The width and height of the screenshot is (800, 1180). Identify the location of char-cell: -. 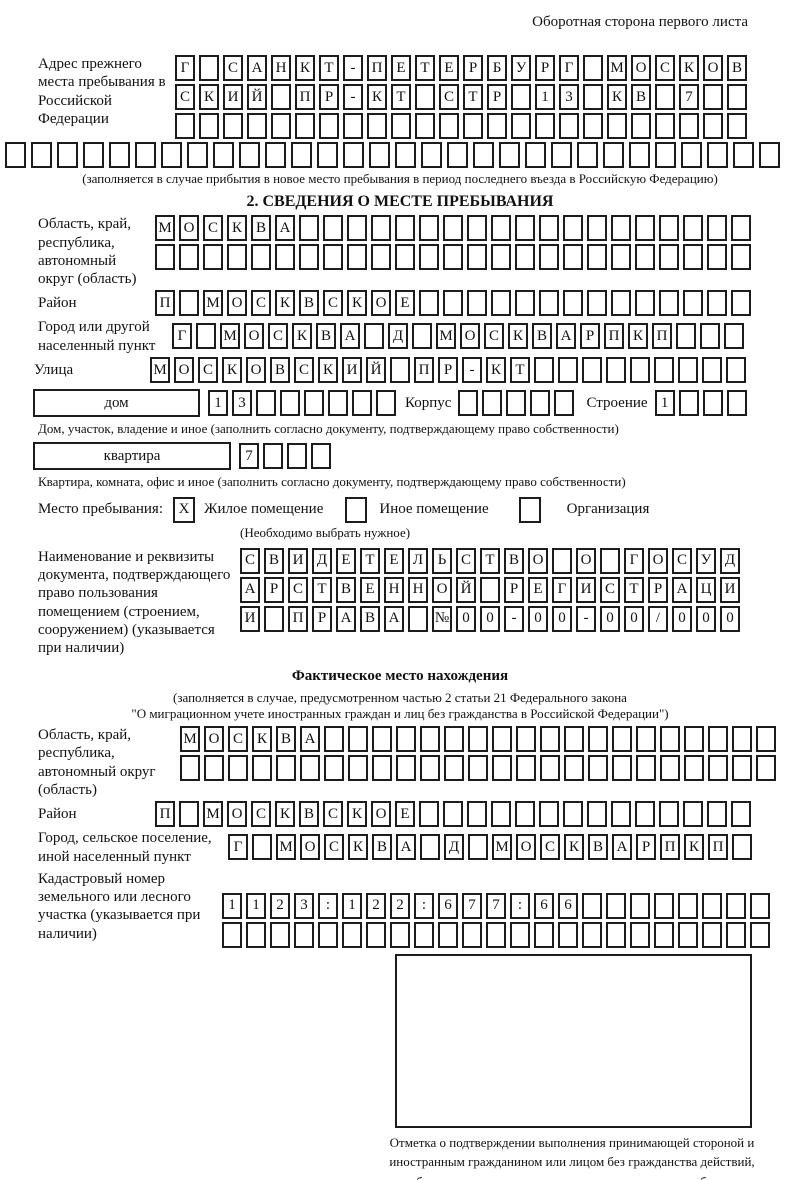
(586, 618).